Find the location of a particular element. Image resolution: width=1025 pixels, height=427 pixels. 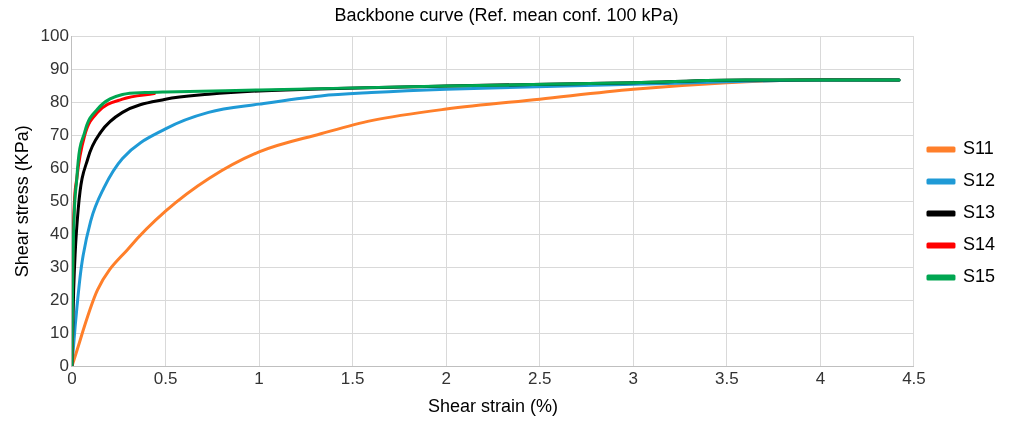

y-tick-label: 50 is located at coordinates (59, 200).